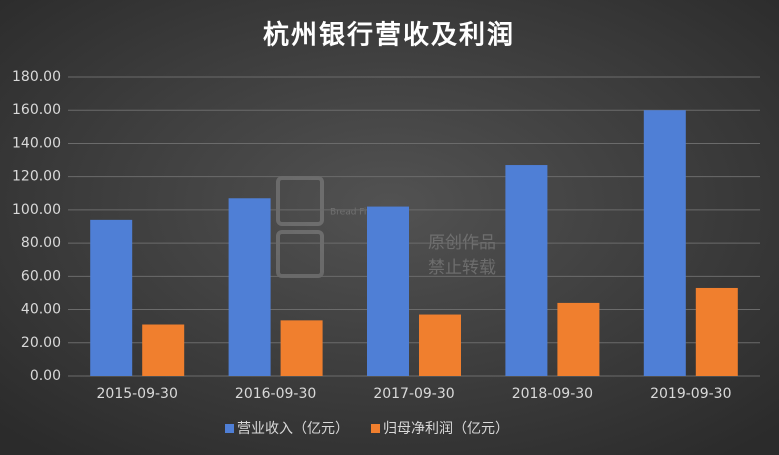 This screenshot has width=779, height=455. What do you see at coordinates (389, 35) in the screenshot?
I see `chart-title: 杭州银行营收及利润` at bounding box center [389, 35].